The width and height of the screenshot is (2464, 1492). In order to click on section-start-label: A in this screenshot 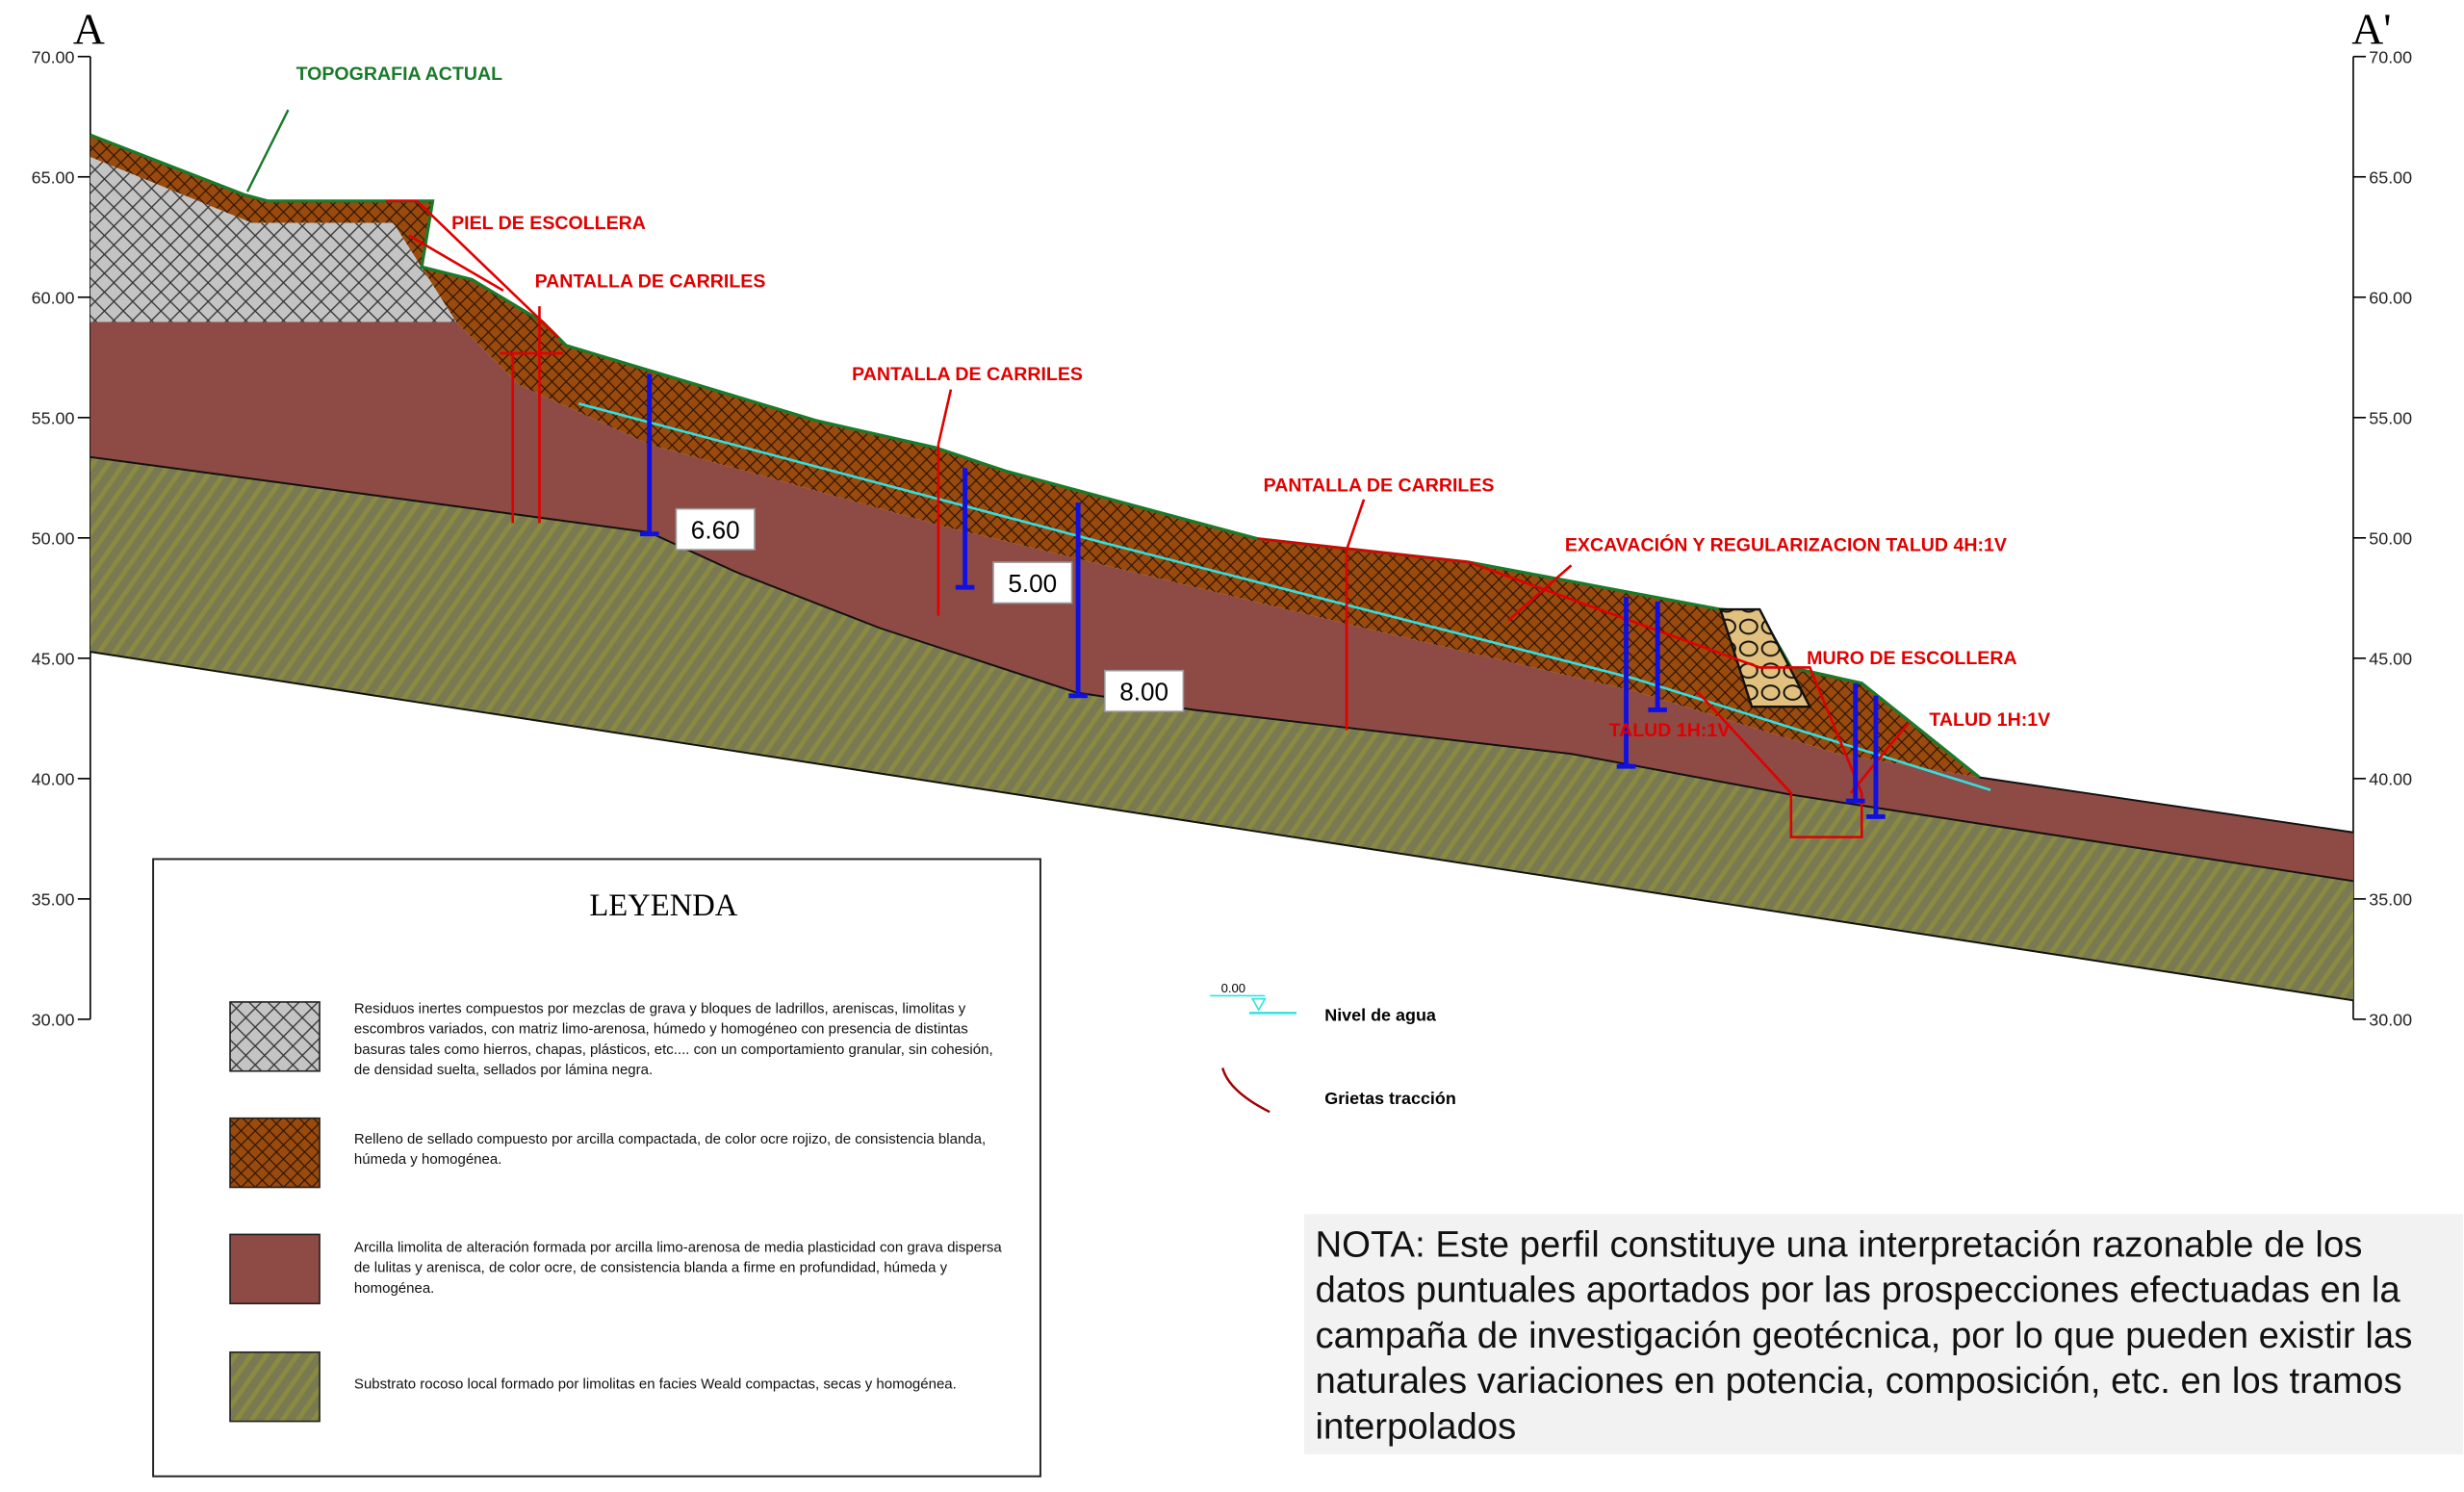, I will do `click(89, 29)`.